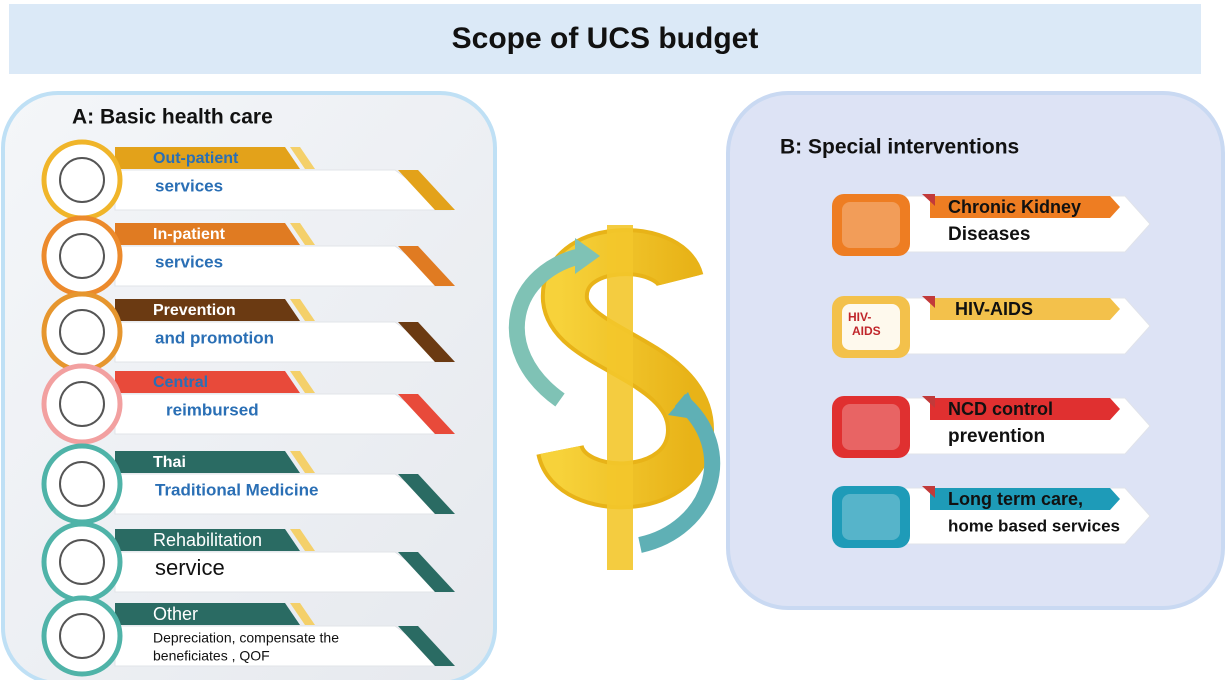 Image resolution: width=1225 pixels, height=680 pixels. Describe the element at coordinates (866, 331) in the screenshot. I see `icon-label: AIDS` at that location.